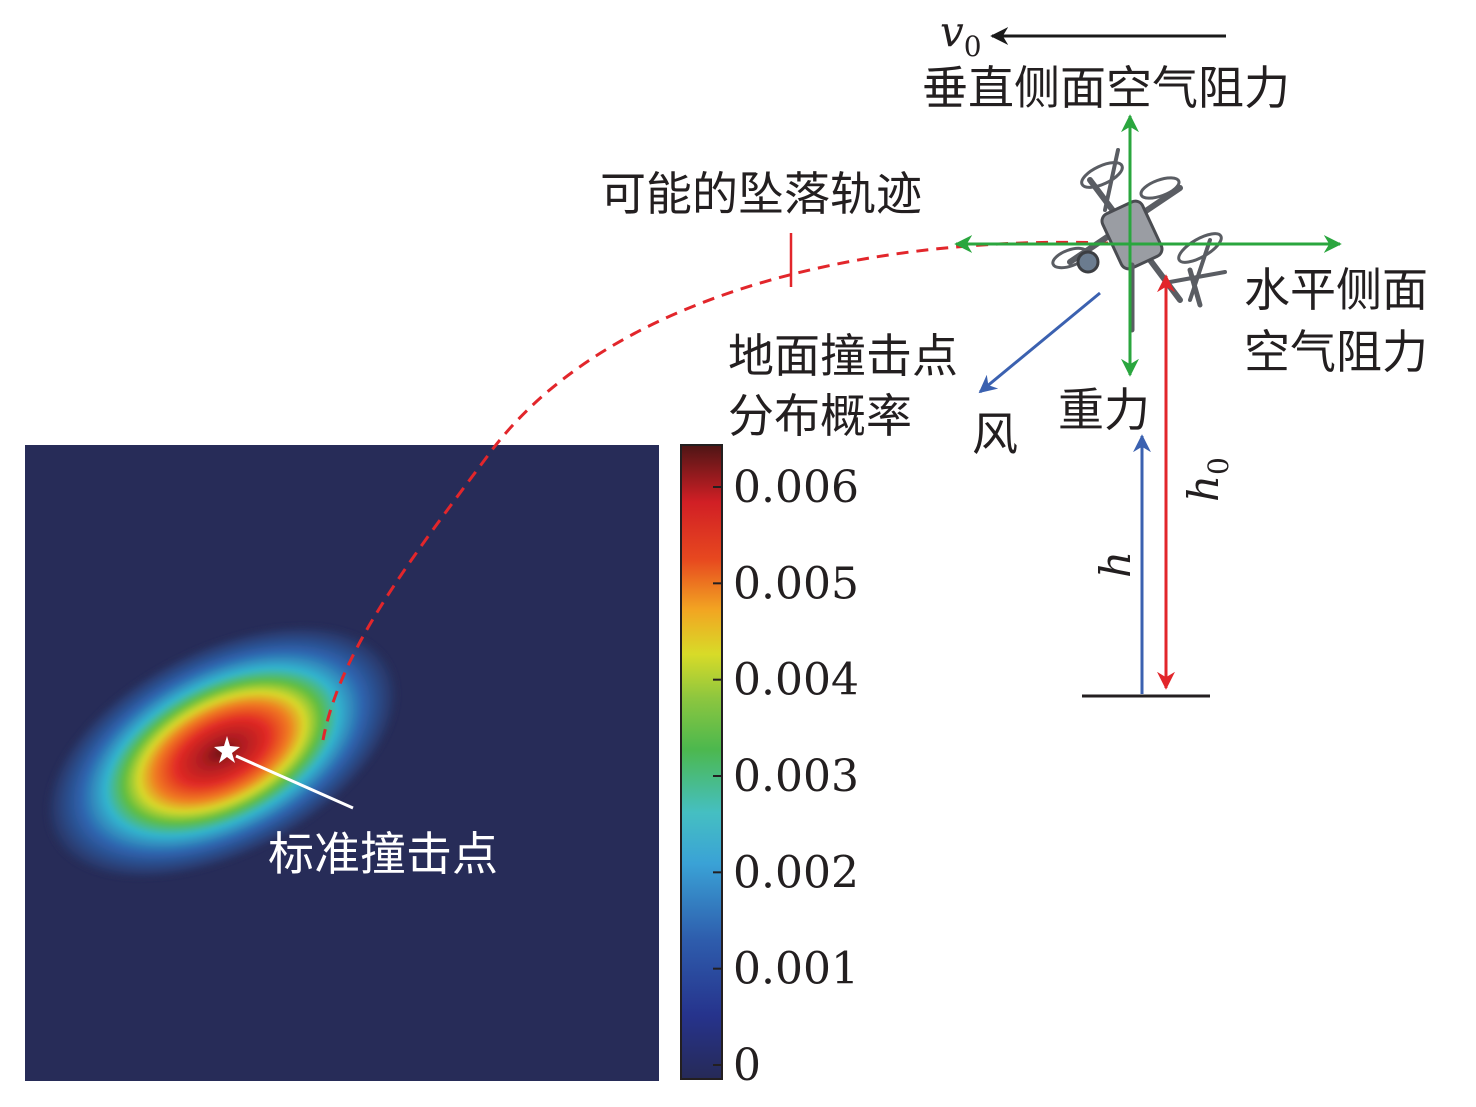 The image size is (1476, 1107). What do you see at coordinates (761, 194) in the screenshot?
I see `trajectory-label: 可能的坠落轨迹` at bounding box center [761, 194].